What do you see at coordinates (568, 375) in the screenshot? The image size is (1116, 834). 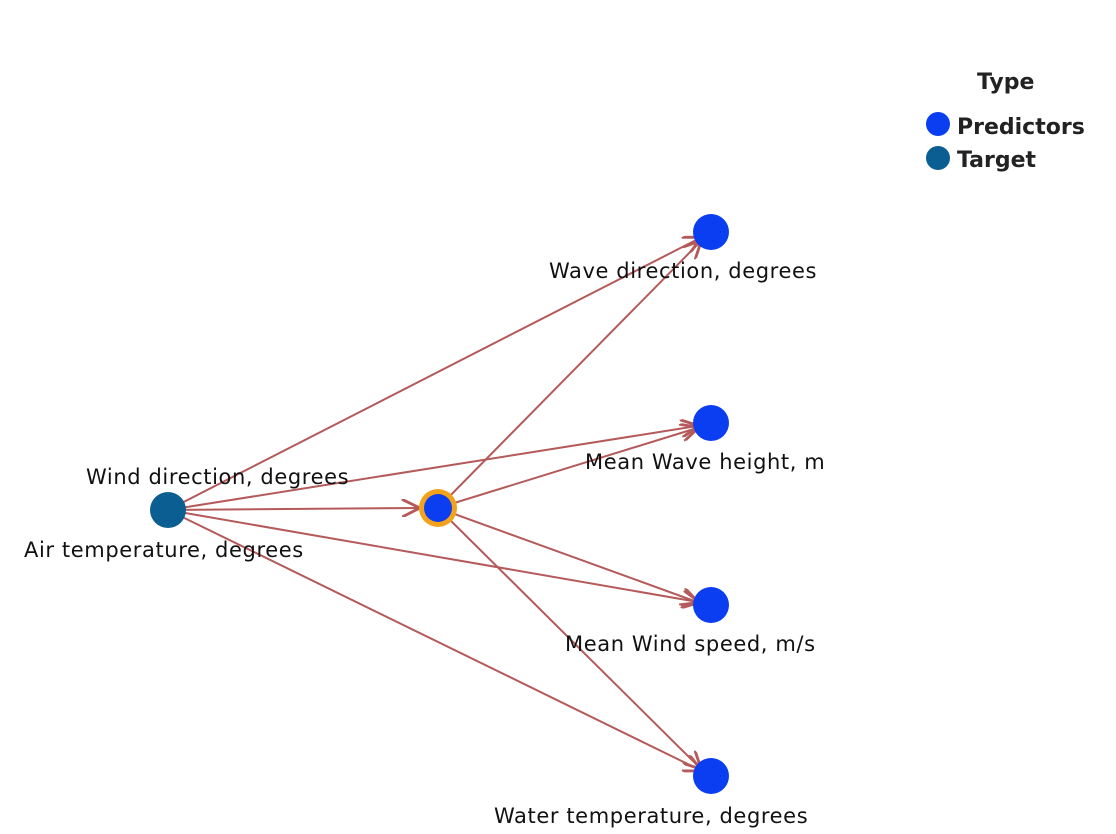 I see `edge-hub-wave-direction` at bounding box center [568, 375].